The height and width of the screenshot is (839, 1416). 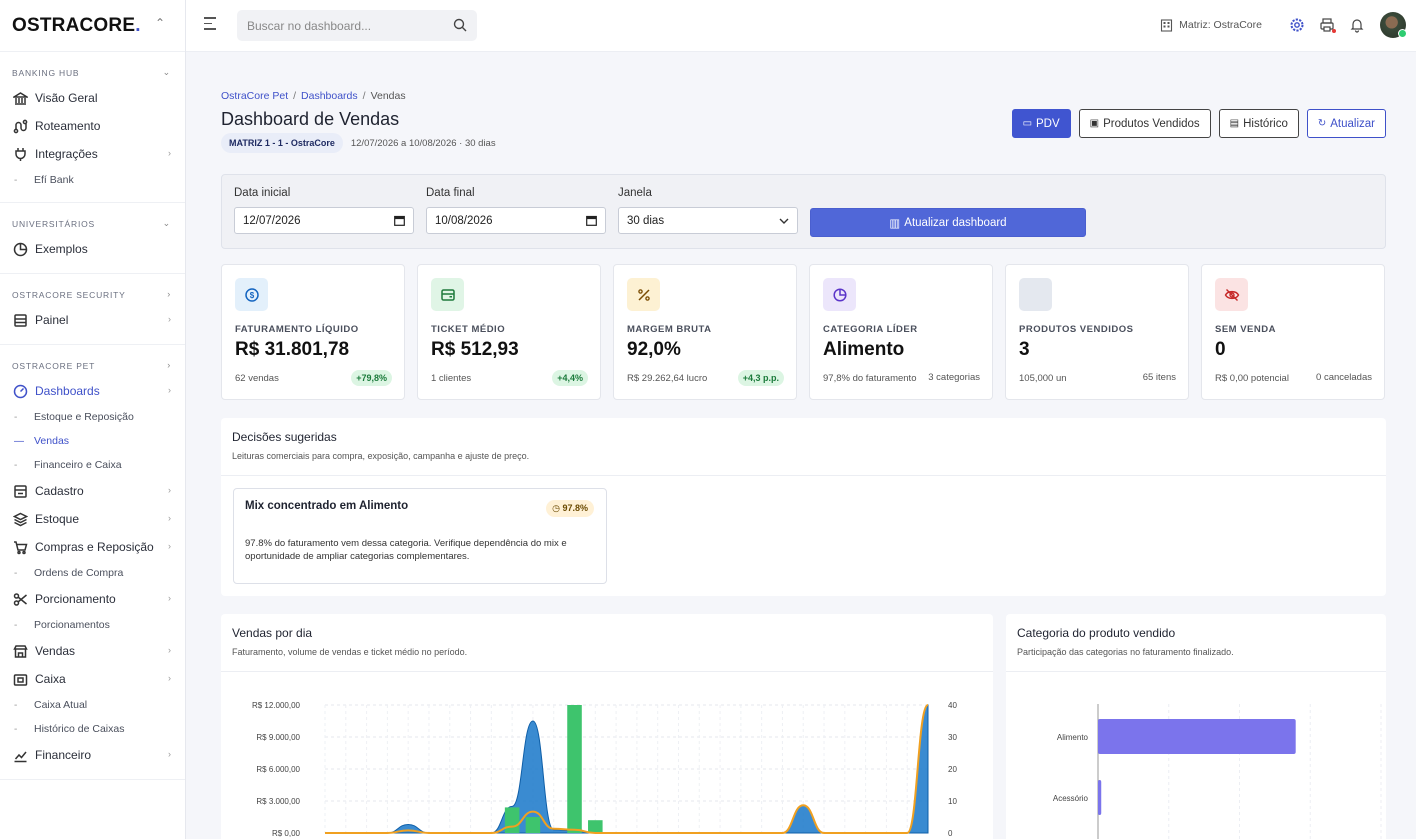 What do you see at coordinates (69, 729) in the screenshot?
I see `sidebar-subitem: - Histórico de Caixas` at bounding box center [69, 729].